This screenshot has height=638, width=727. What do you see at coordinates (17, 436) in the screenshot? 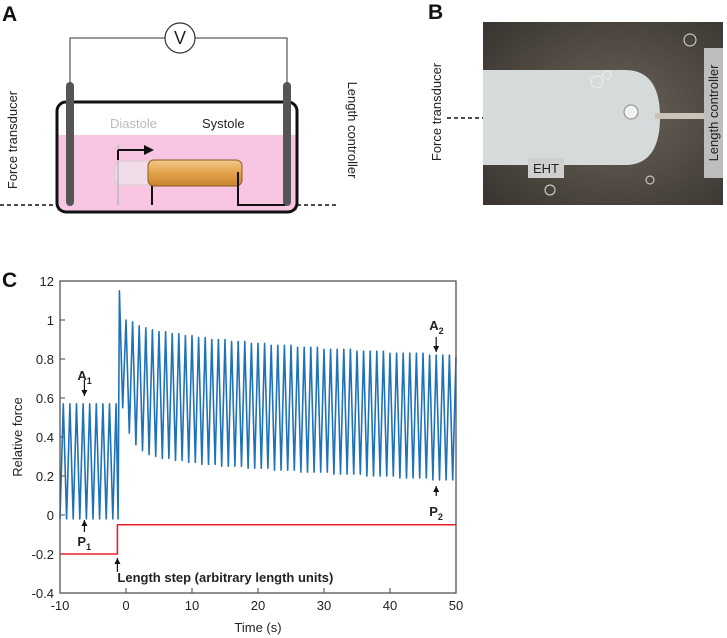
I see `y-axis-label: Relative force` at bounding box center [17, 436].